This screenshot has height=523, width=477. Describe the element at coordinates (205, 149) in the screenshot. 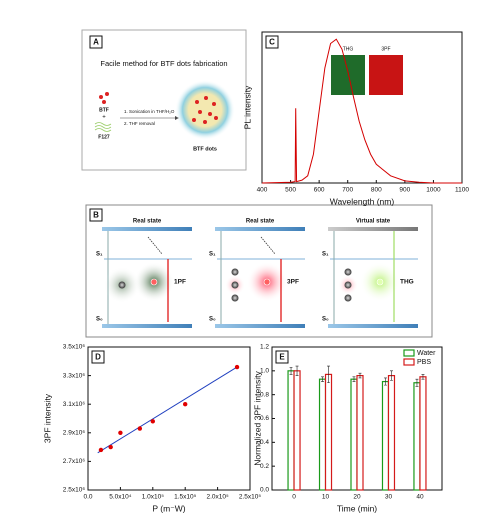

I see `label: BTF dots` at that location.